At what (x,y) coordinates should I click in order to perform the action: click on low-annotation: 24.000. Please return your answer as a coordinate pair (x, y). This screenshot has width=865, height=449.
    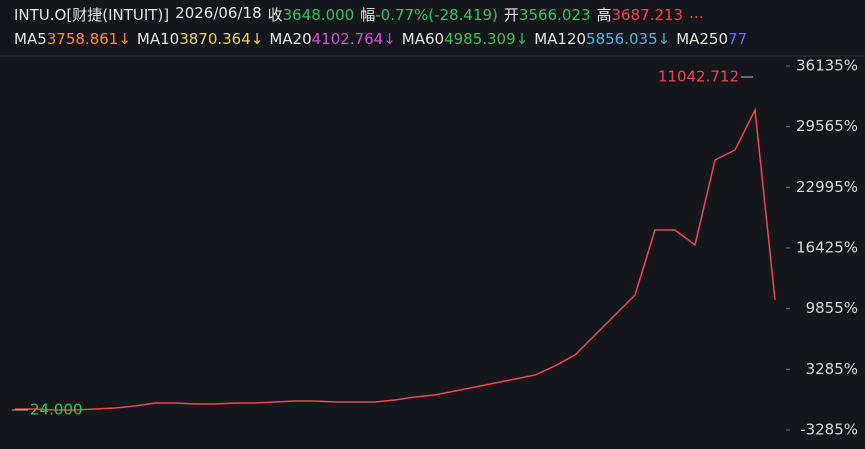
    Looking at the image, I should click on (56, 410).